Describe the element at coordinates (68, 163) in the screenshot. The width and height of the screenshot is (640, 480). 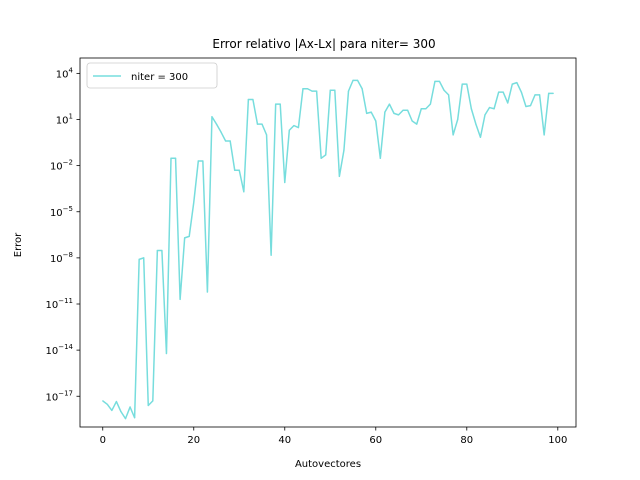
I see `y-tick-exponent: −2` at that location.